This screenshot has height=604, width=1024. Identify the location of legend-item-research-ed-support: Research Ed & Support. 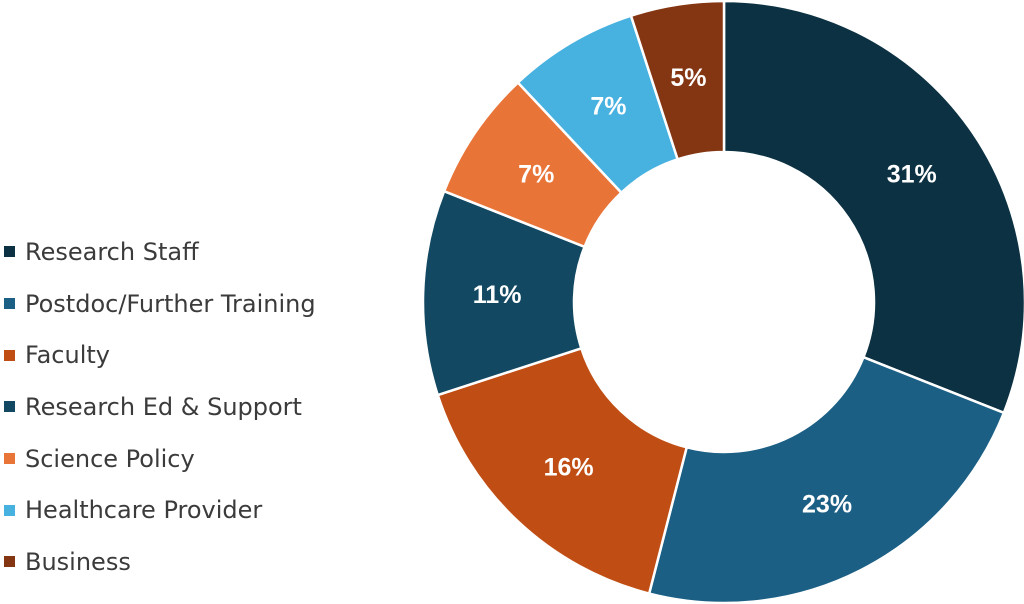
(194, 407).